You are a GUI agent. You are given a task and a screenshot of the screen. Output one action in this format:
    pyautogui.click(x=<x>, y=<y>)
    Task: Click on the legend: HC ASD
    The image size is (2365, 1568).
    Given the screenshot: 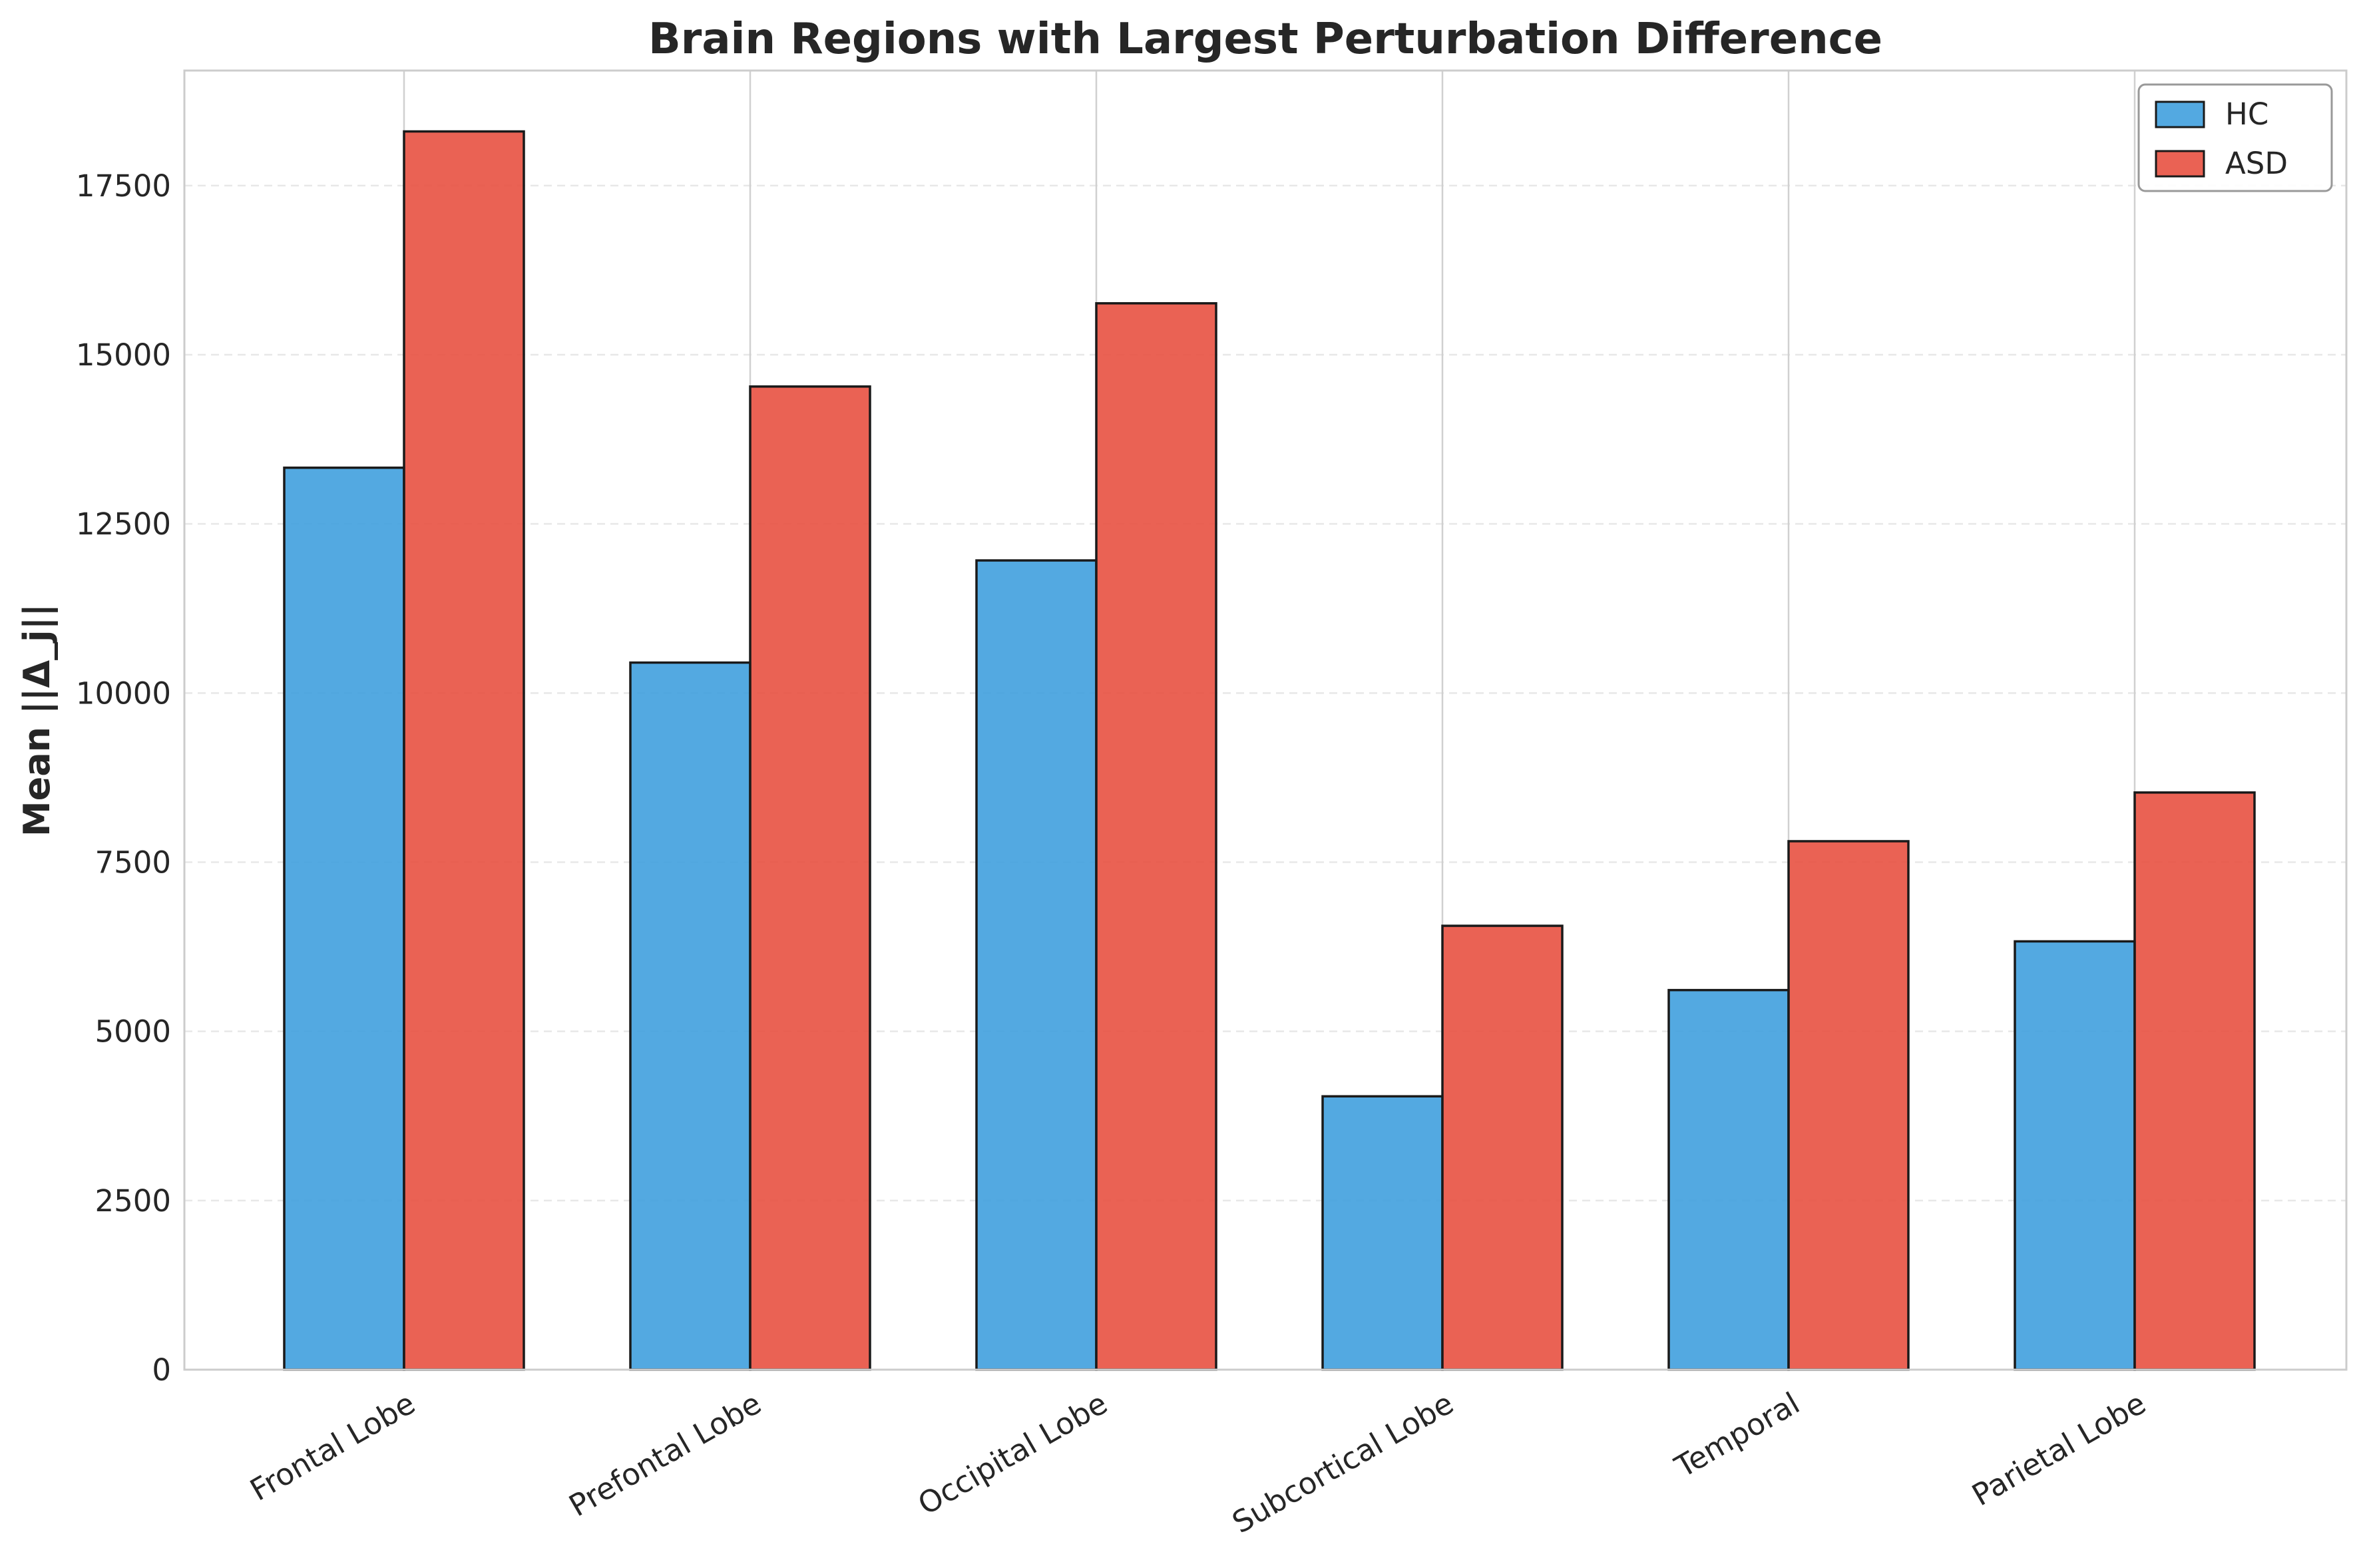 What is the action you would take?
    pyautogui.click(x=2235, y=137)
    